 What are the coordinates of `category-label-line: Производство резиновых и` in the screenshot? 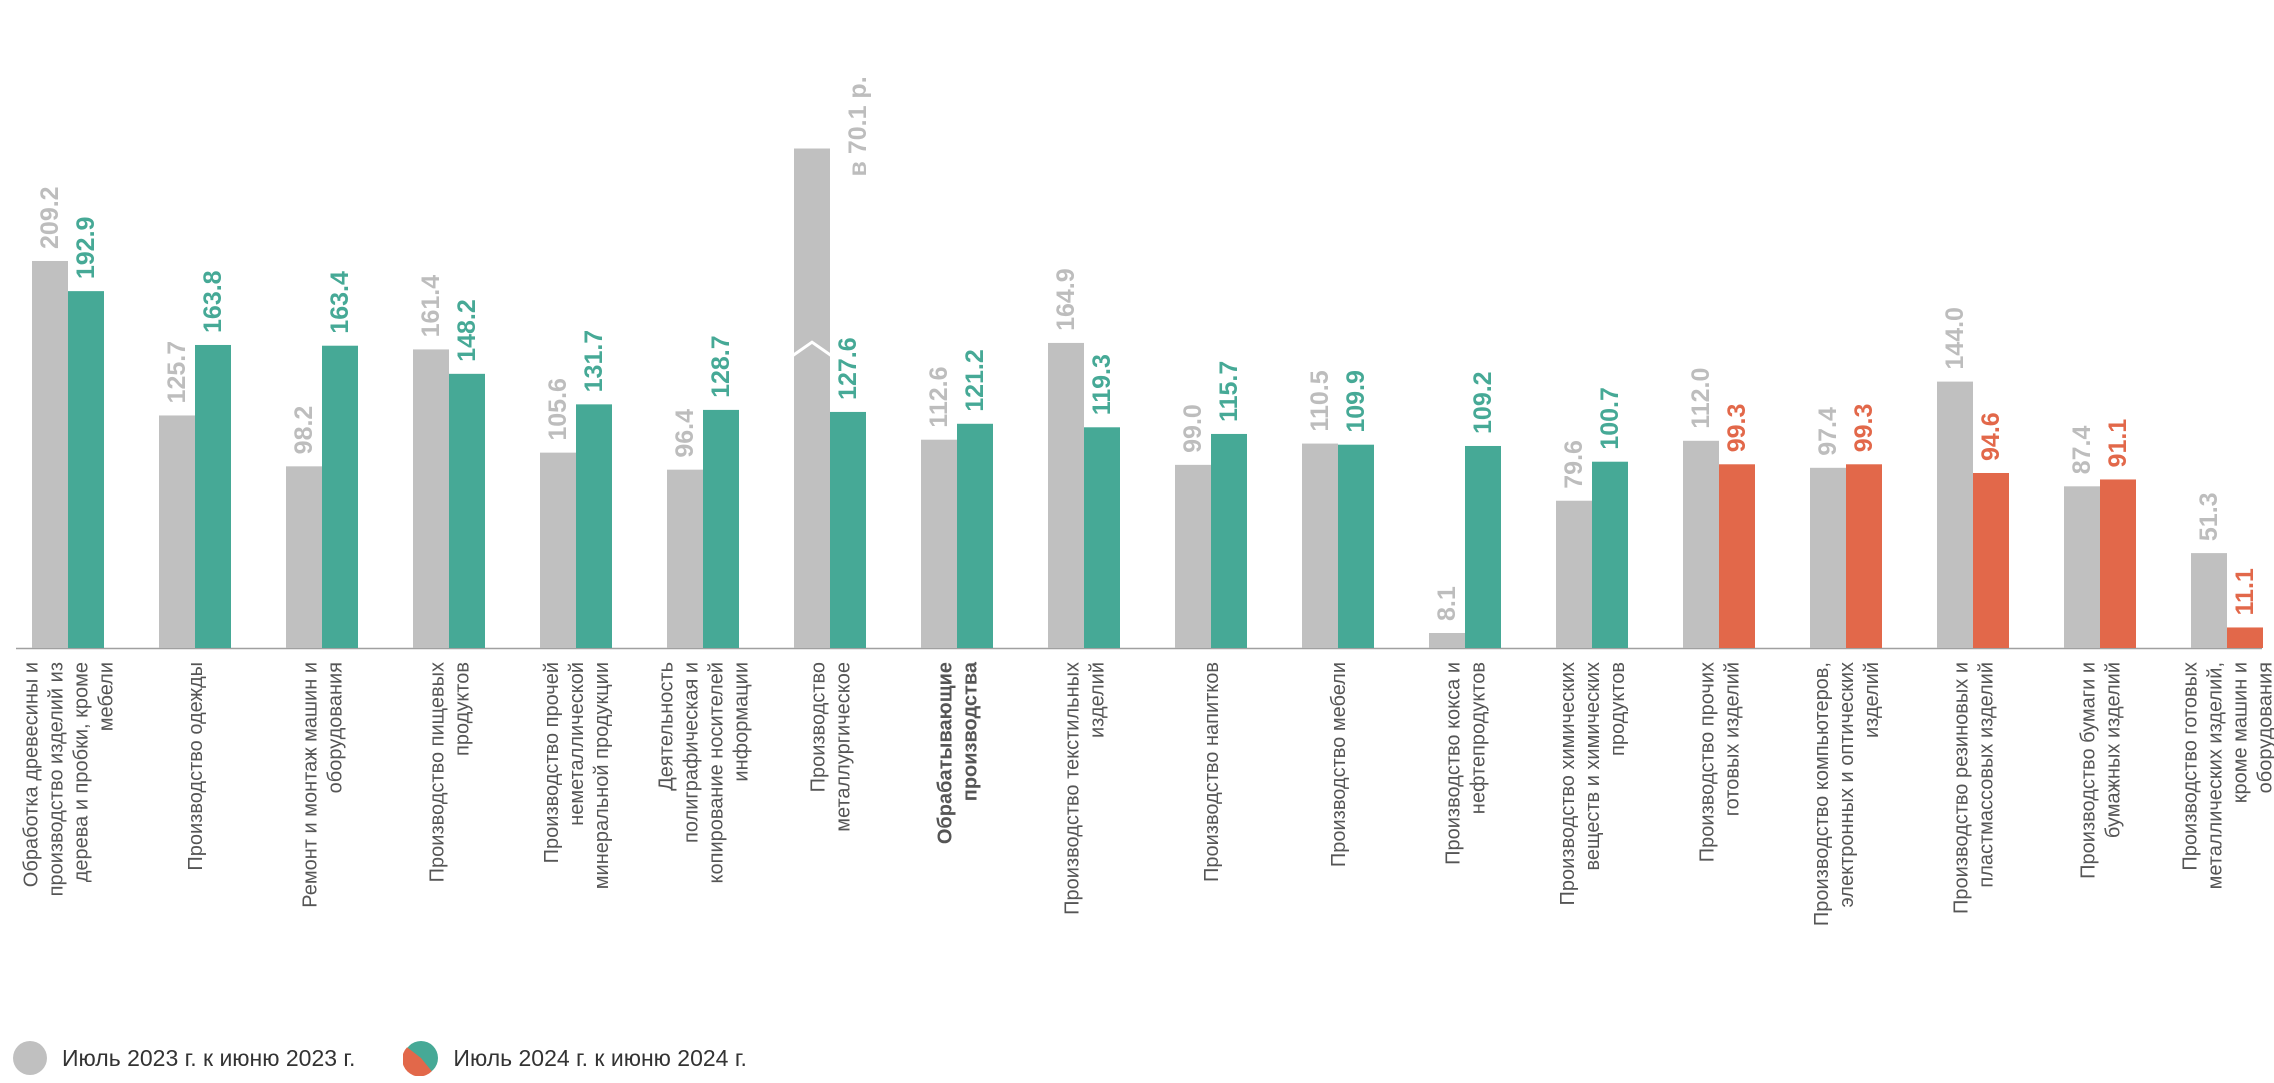 It's located at (1962, 788).